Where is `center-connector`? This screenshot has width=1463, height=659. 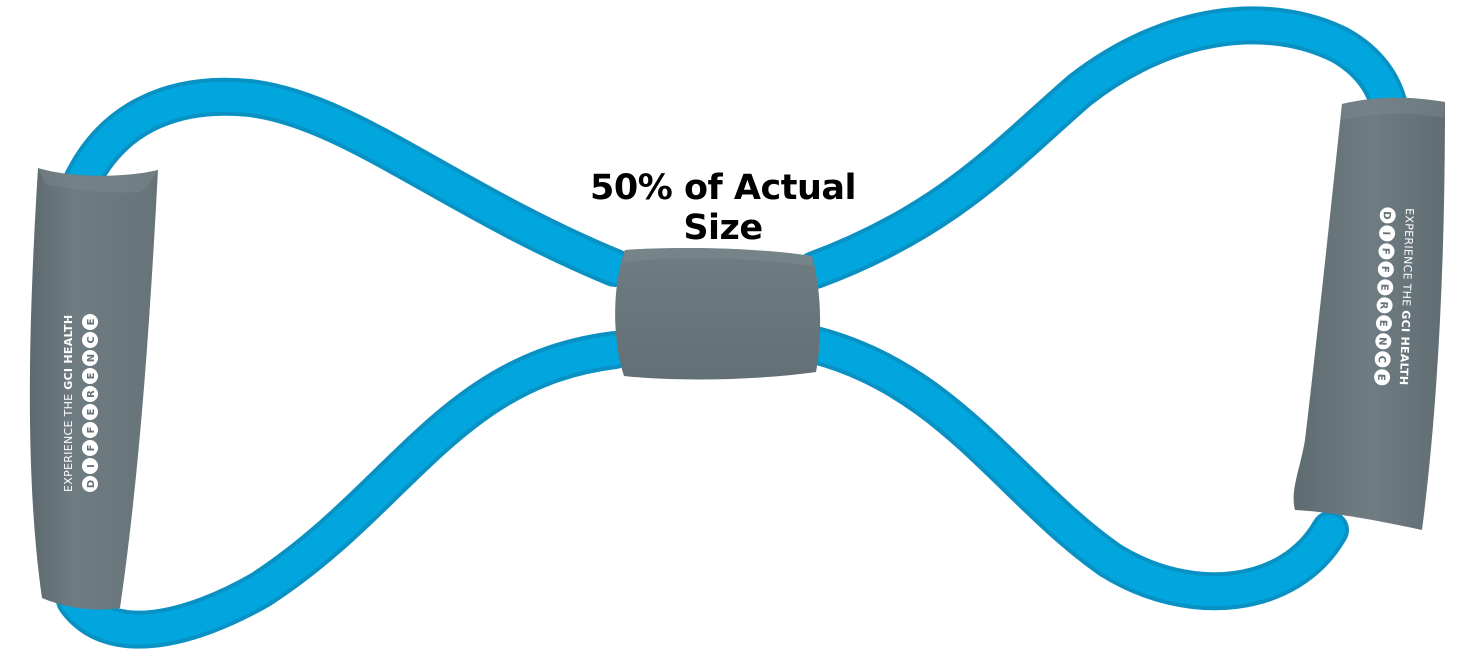 center-connector is located at coordinates (718, 314).